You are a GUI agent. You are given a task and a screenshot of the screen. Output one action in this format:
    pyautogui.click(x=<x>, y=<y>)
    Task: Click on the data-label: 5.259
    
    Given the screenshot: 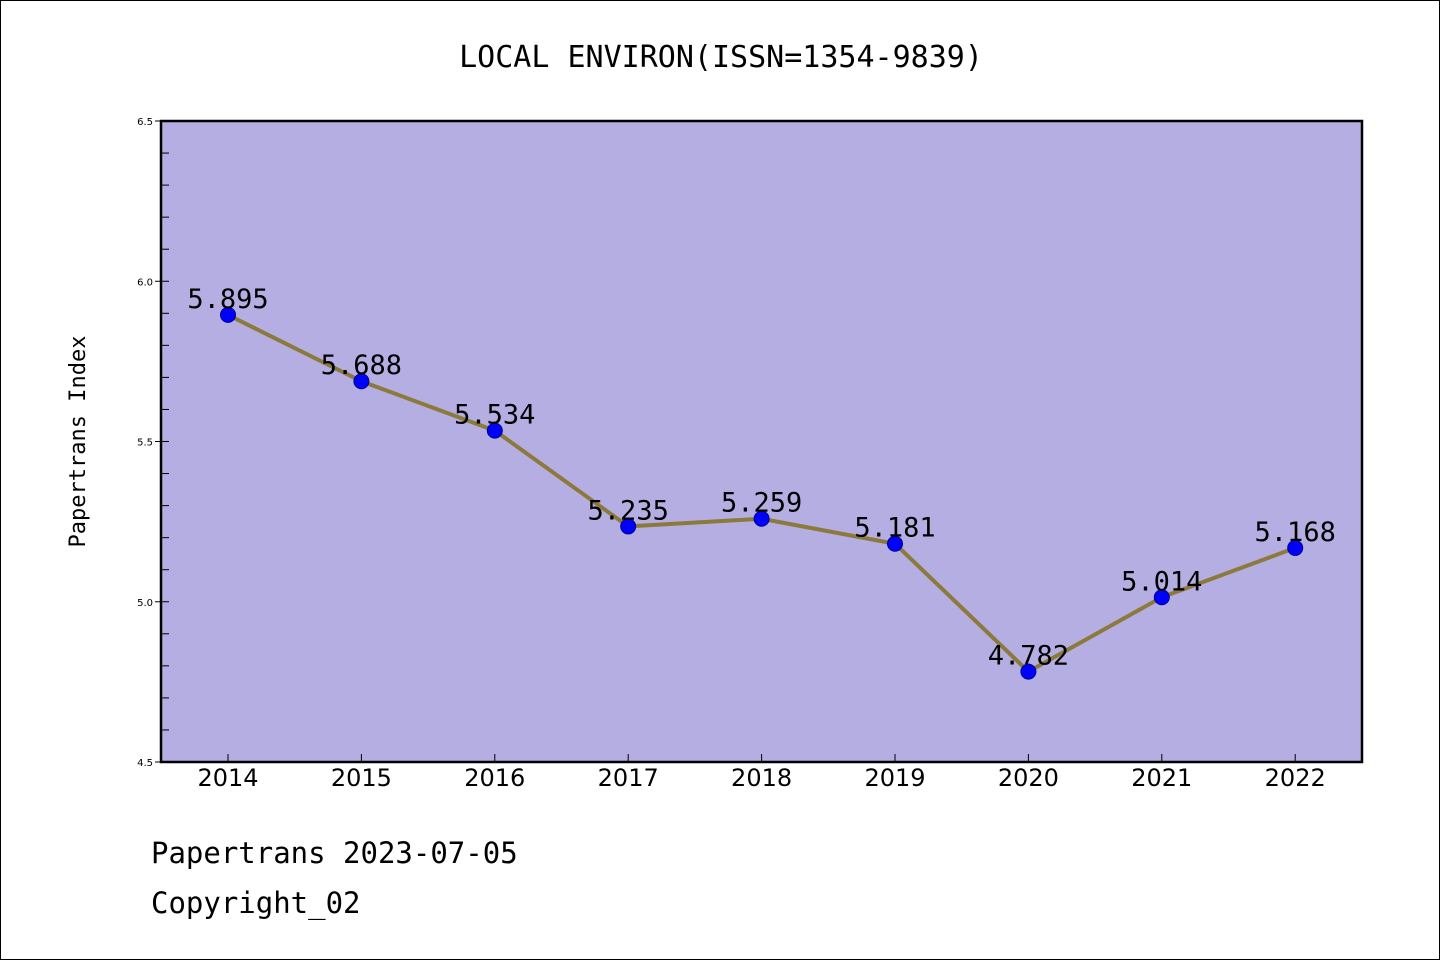 What is the action you would take?
    pyautogui.click(x=761, y=503)
    